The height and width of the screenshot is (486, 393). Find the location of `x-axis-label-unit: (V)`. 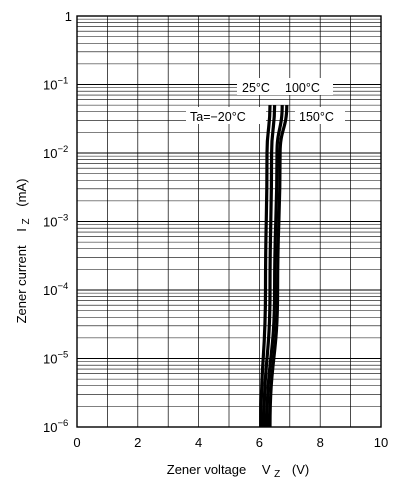

x-axis-label-unit: (V) is located at coordinates (300, 469).